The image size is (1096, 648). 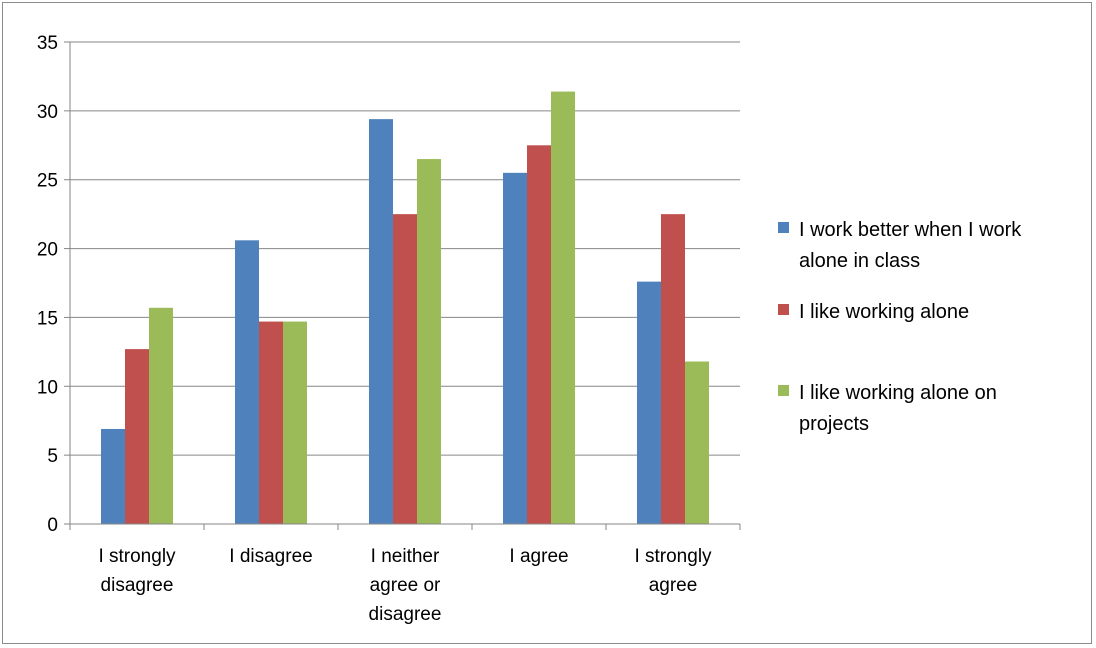 What do you see at coordinates (52, 456) in the screenshot?
I see `y-tick-label: 5` at bounding box center [52, 456].